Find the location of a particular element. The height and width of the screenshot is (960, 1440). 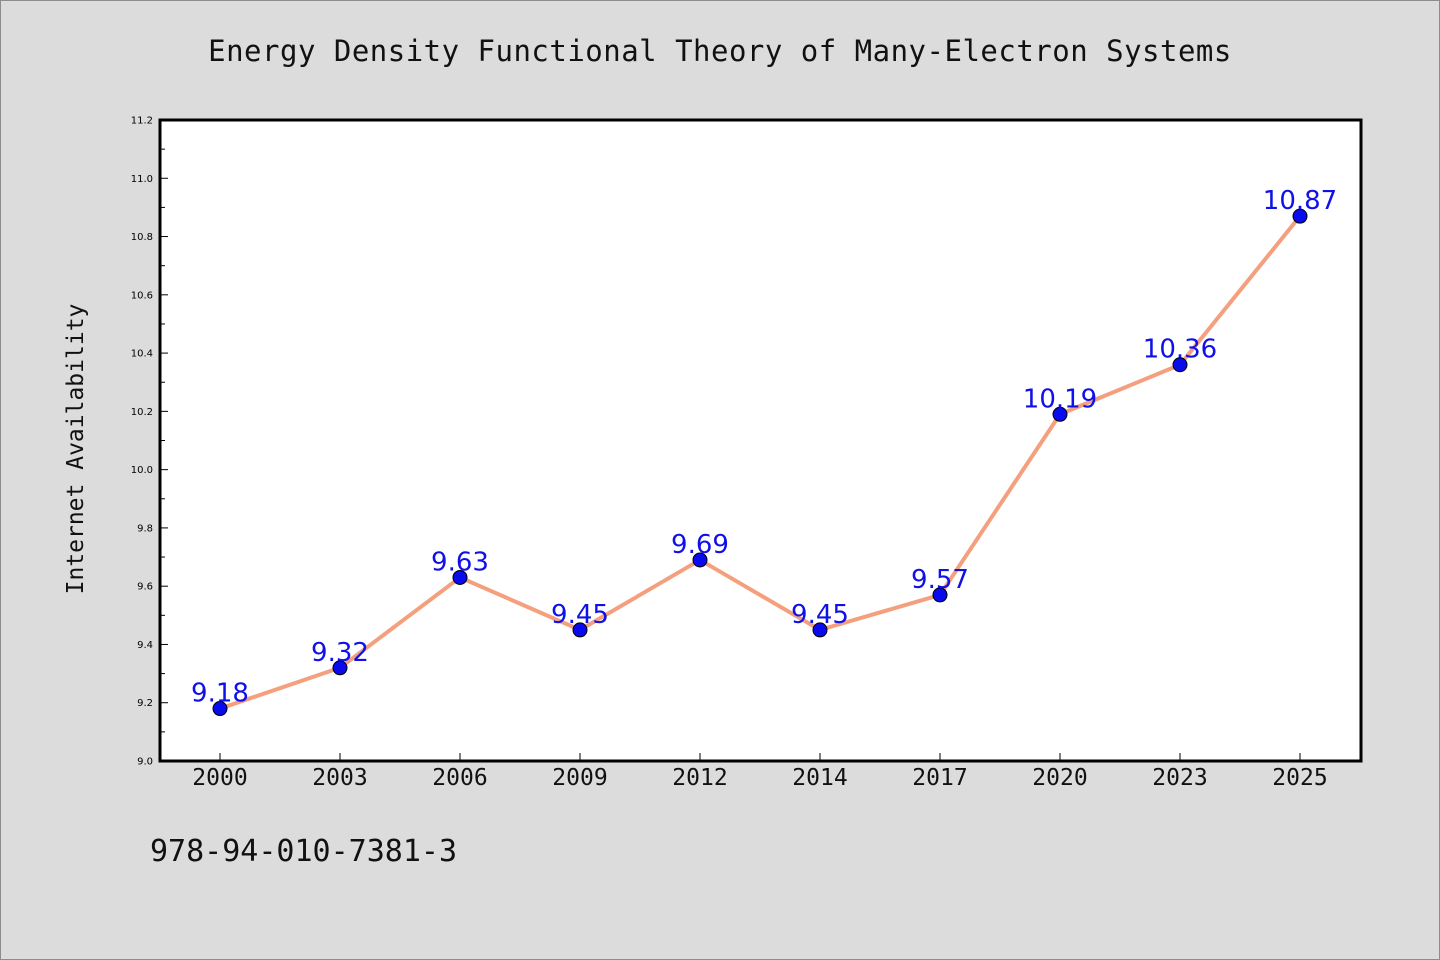

x-tick-label: 2014 is located at coordinates (819, 778).